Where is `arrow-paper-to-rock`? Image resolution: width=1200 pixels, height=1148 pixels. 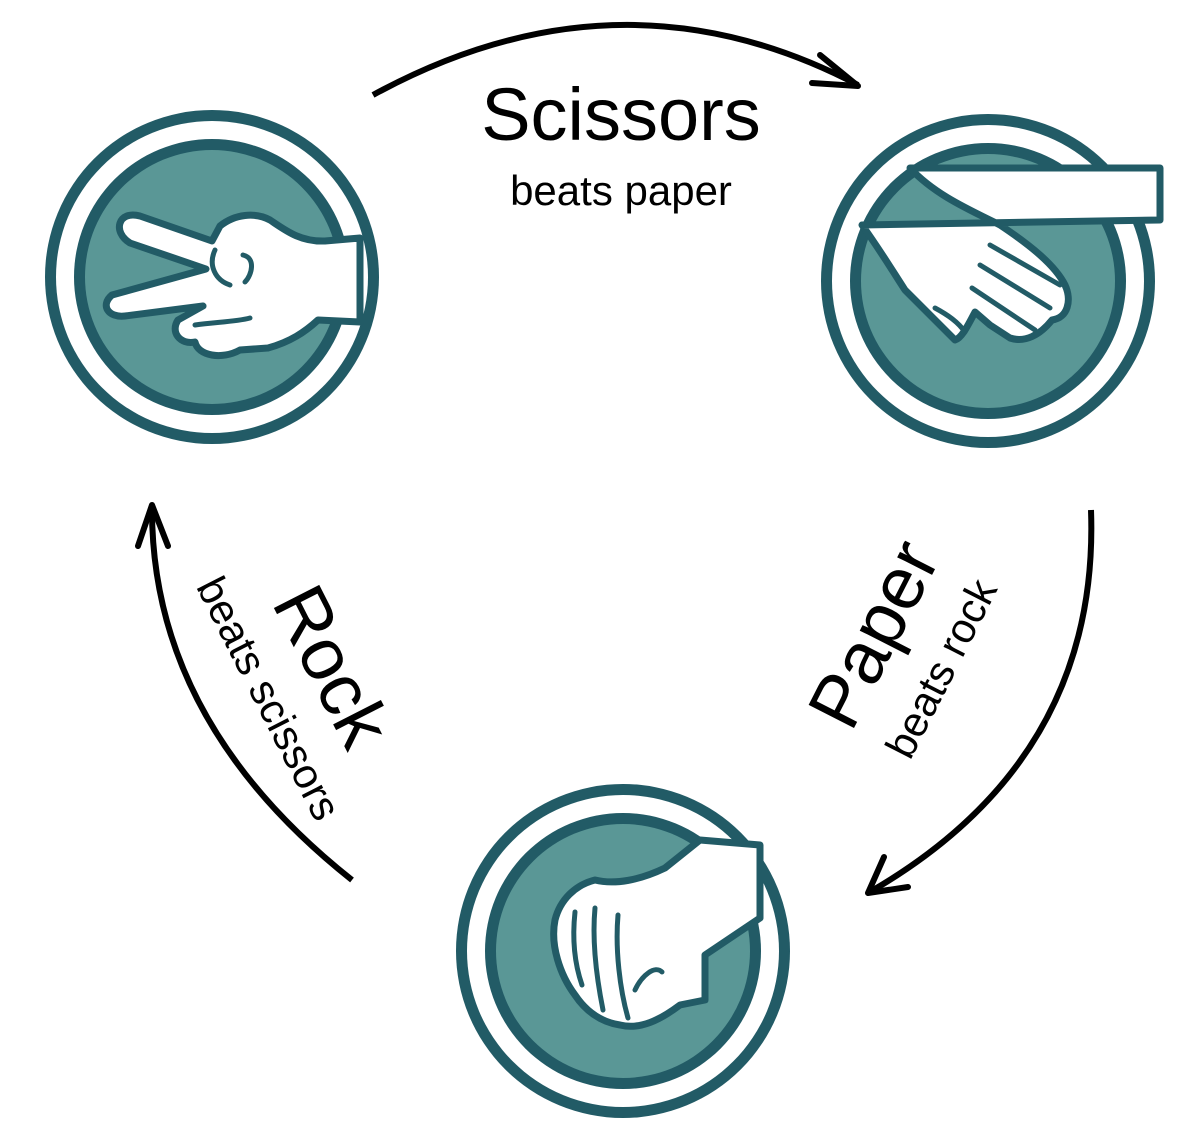 arrow-paper-to-rock is located at coordinates (980, 702).